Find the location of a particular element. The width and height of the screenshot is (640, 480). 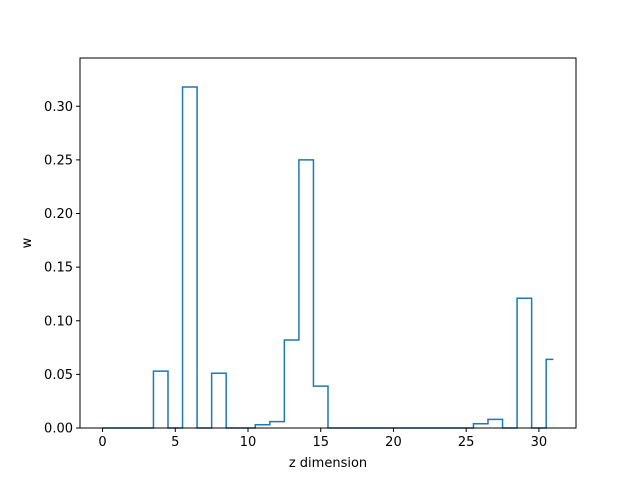

x-tick-label: 20 is located at coordinates (393, 442).